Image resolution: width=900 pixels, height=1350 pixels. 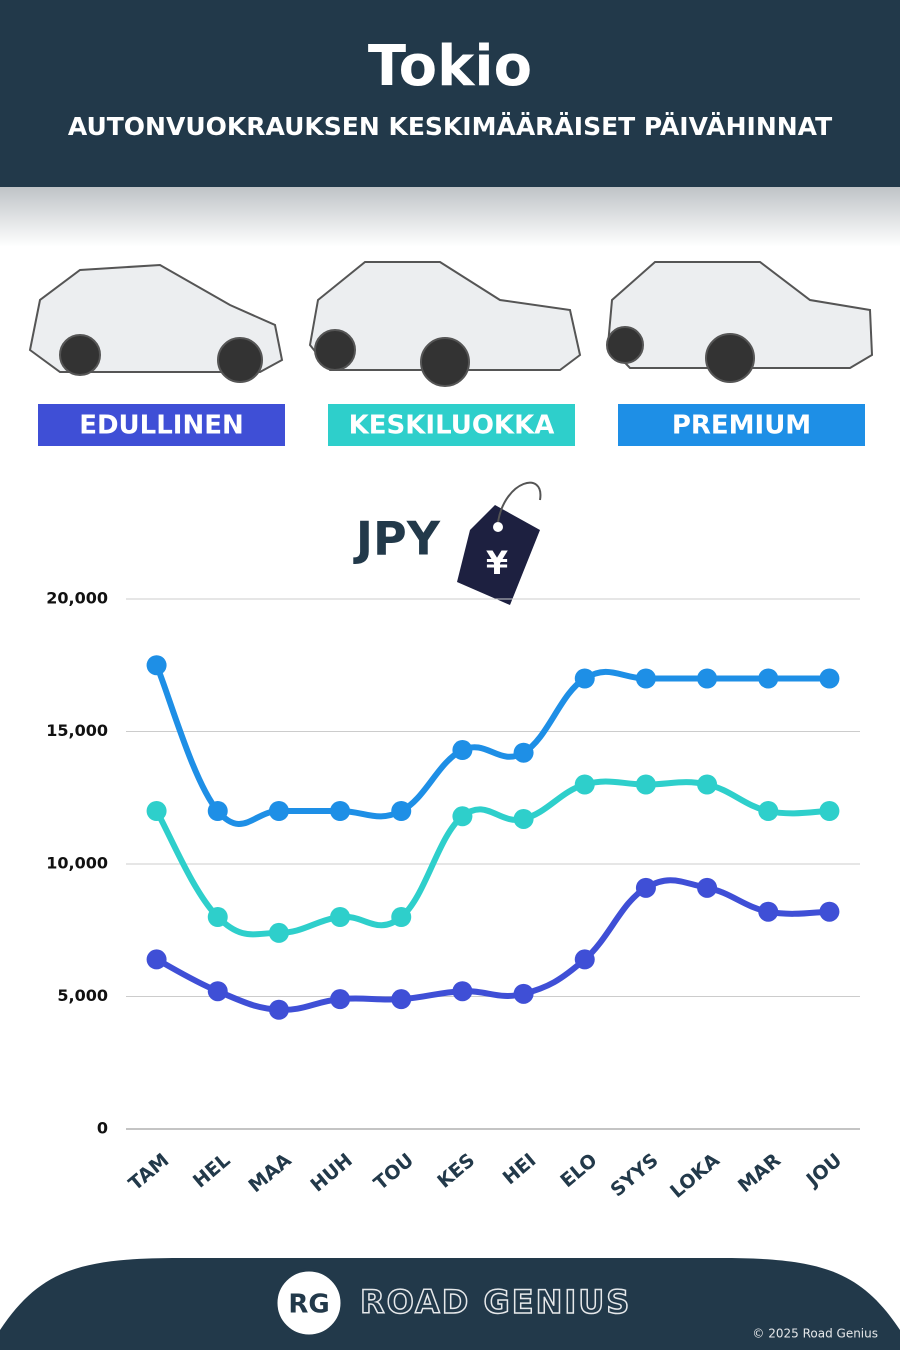 I want to click on x-tick-label: TOU, so click(x=394, y=1171).